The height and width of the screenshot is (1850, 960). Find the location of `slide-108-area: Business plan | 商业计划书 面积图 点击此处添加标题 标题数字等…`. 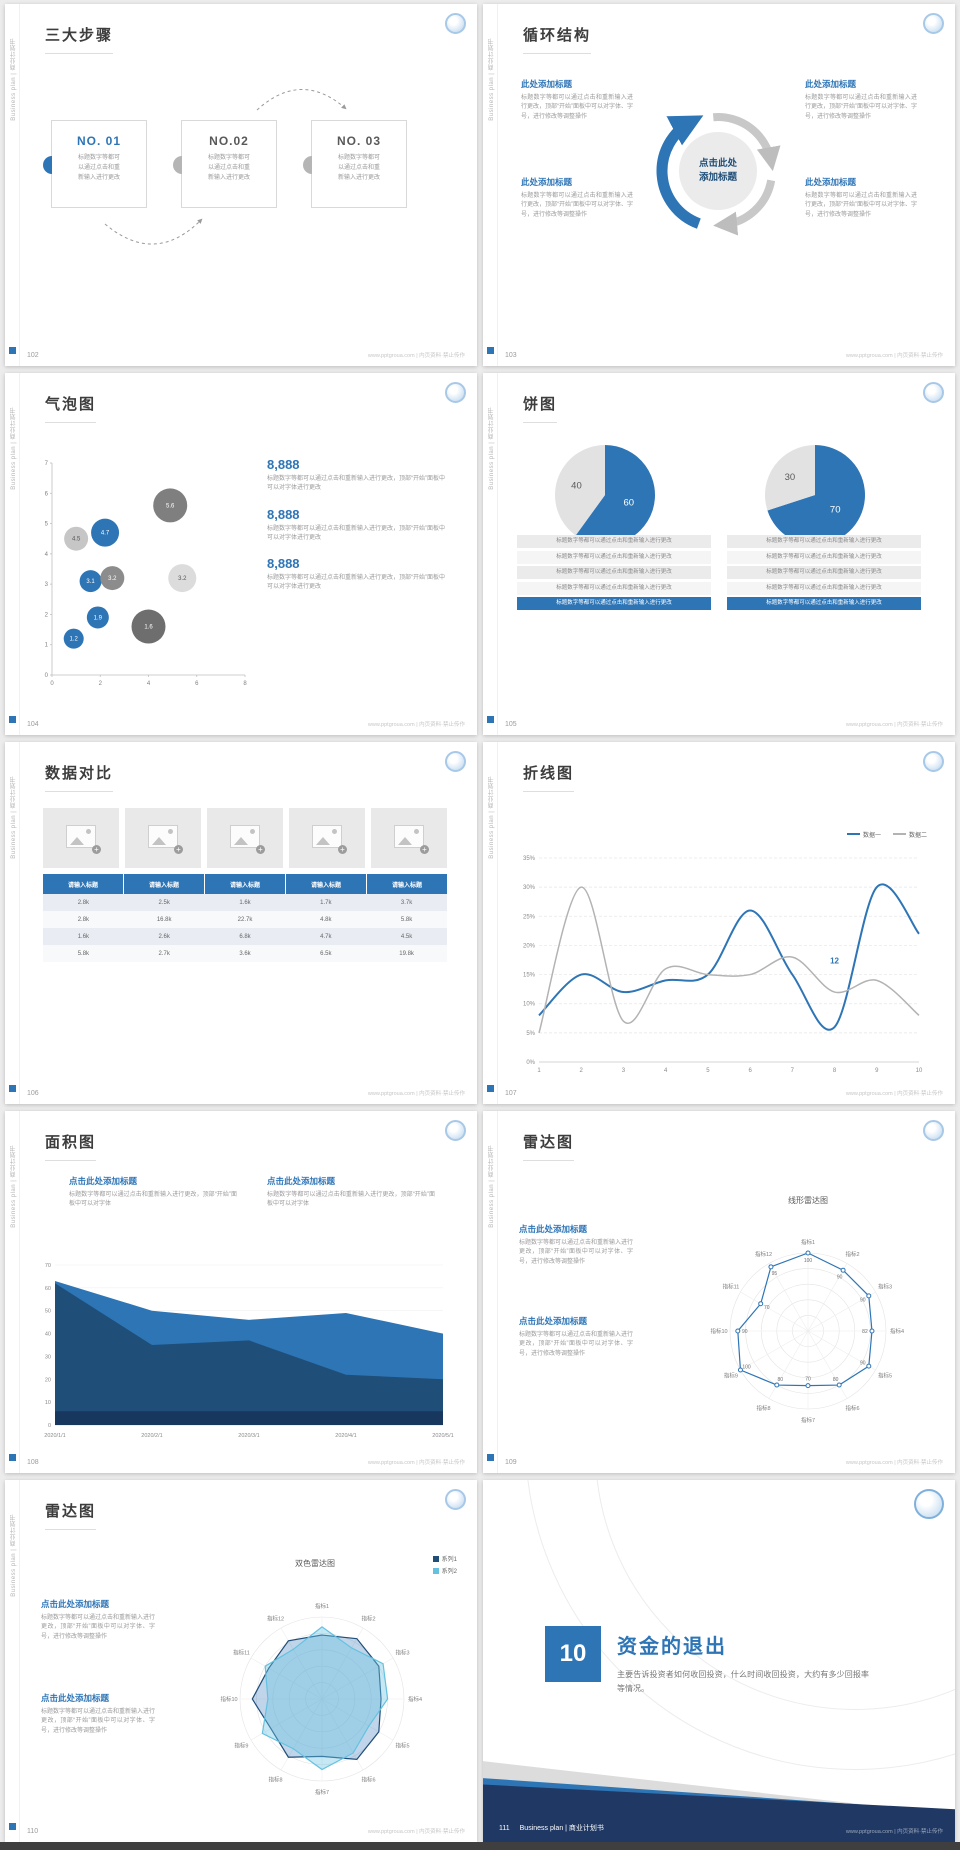

slide-108-area: Business plan | 商业计划书 面积图 点击此处添加标题 标题数字等… is located at coordinates (241, 1292).